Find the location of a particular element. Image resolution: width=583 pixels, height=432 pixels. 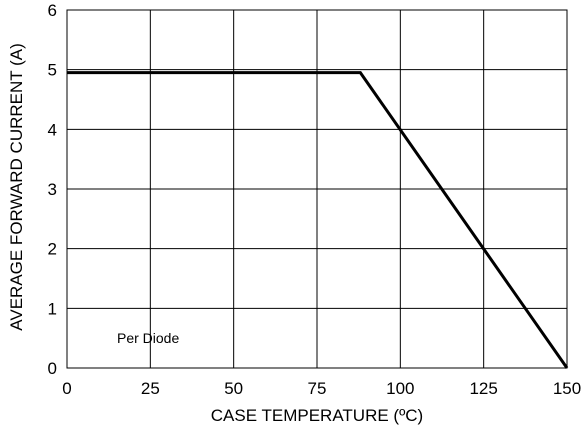

x-tick-labels: 0 25 50 75 100 125 150 is located at coordinates (321, 388).